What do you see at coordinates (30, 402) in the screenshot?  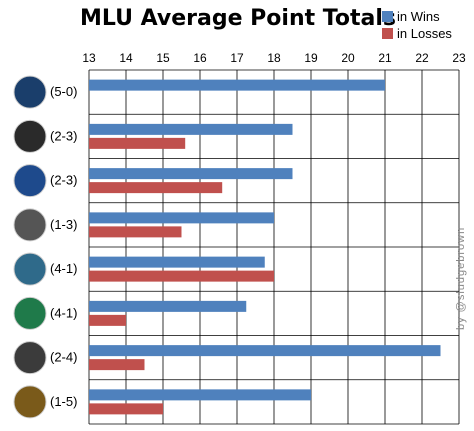 I see `stags-logo` at bounding box center [30, 402].